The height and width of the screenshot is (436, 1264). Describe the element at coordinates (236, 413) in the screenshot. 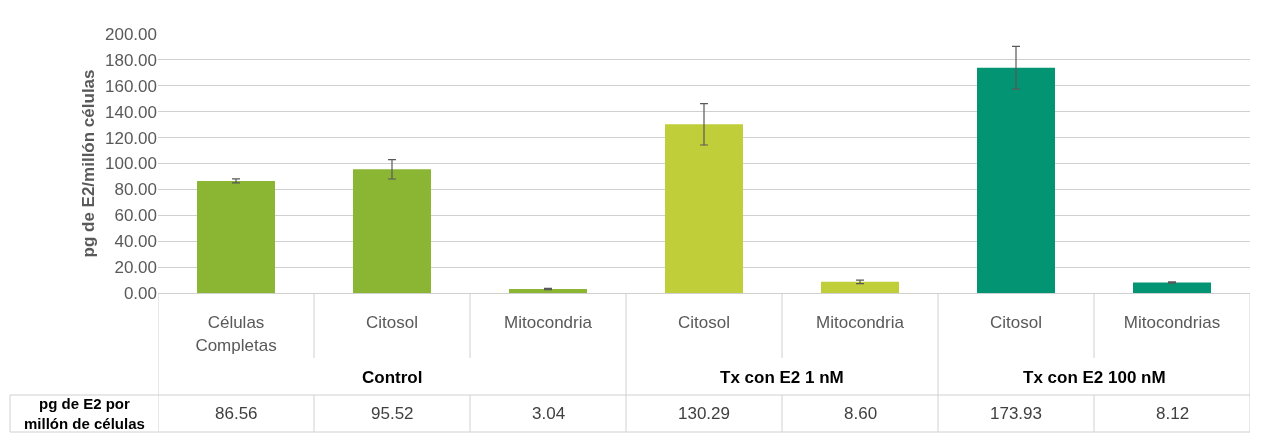

I see `data-label: 86.56` at that location.